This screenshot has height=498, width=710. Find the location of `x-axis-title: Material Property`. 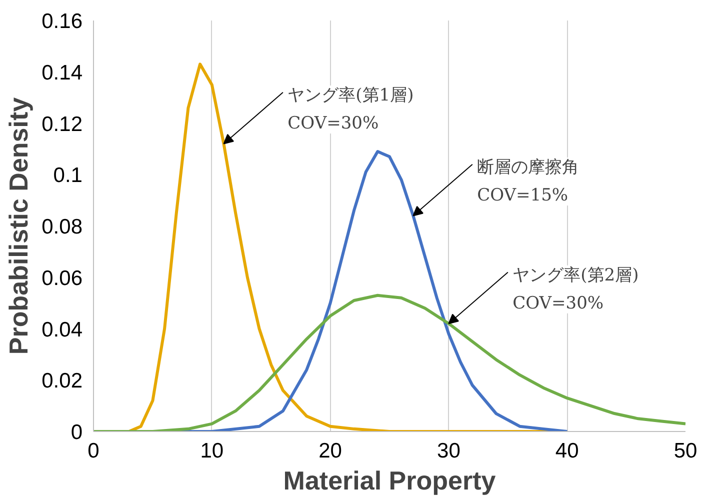

x-axis-title: Material Property is located at coordinates (389, 481).